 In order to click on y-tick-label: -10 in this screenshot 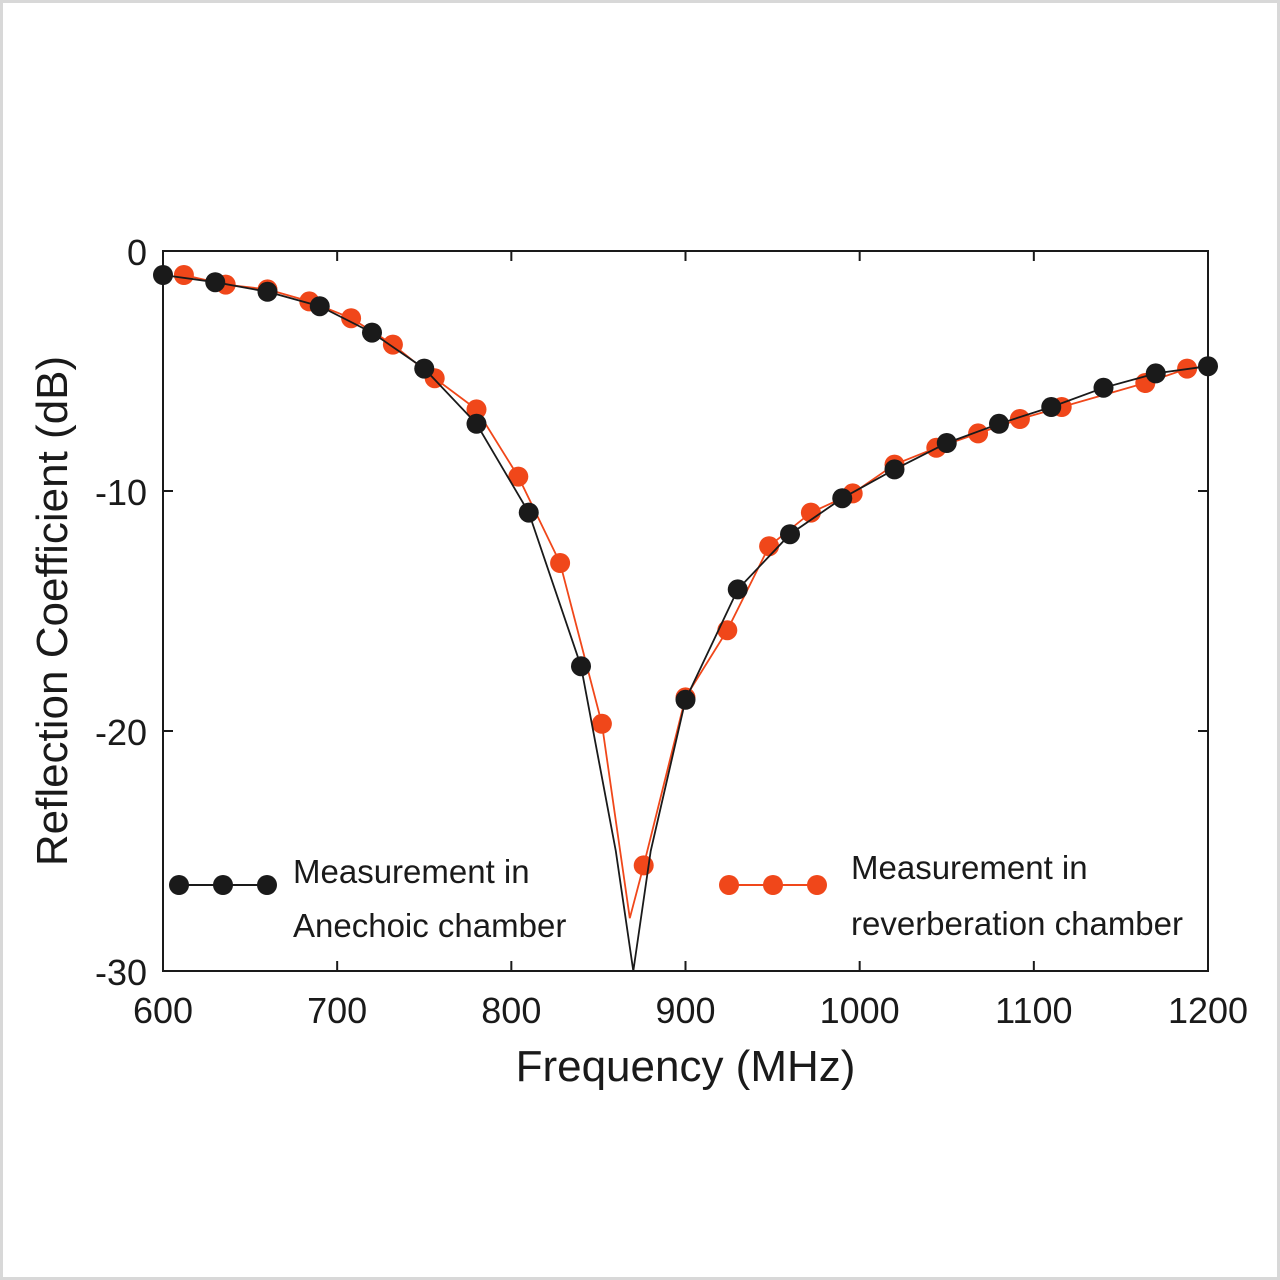, I will do `click(121, 492)`.